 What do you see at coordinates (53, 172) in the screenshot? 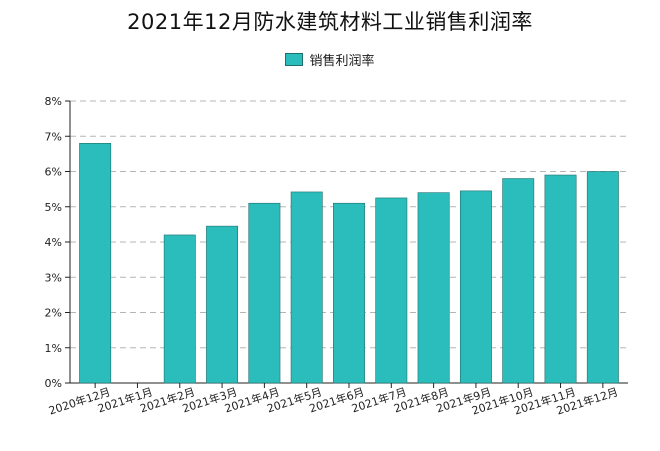
I see `y-tick-label: 6%` at bounding box center [53, 172].